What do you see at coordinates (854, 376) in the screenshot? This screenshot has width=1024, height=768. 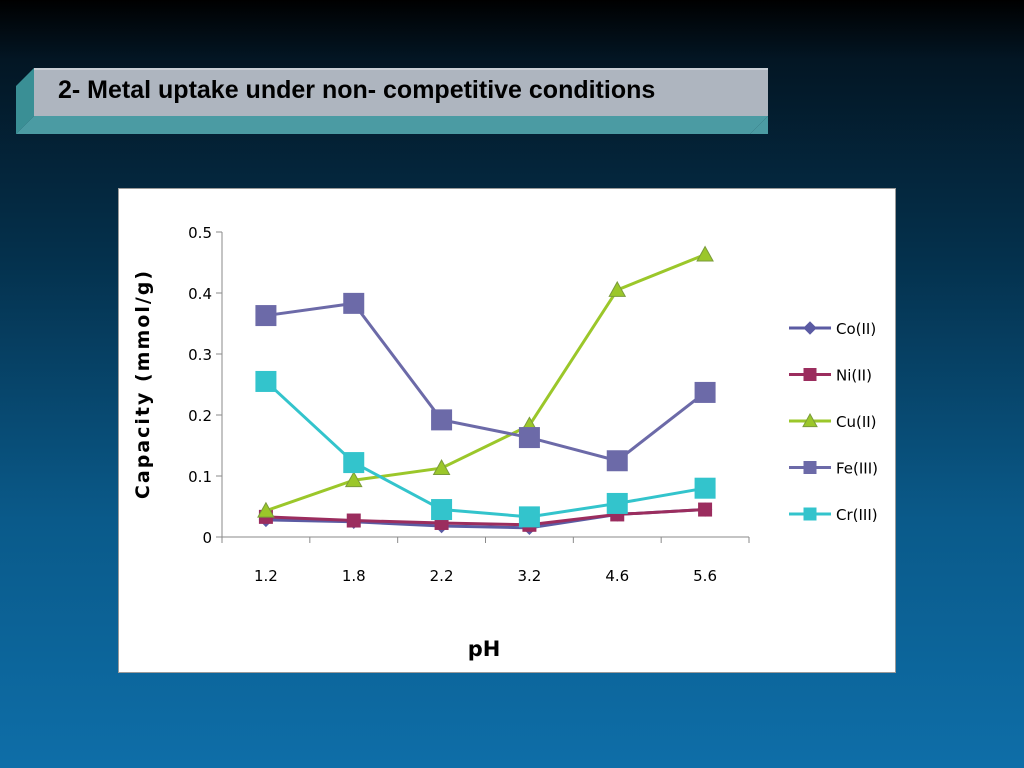 I see `legend-label: Ni(II)` at bounding box center [854, 376].